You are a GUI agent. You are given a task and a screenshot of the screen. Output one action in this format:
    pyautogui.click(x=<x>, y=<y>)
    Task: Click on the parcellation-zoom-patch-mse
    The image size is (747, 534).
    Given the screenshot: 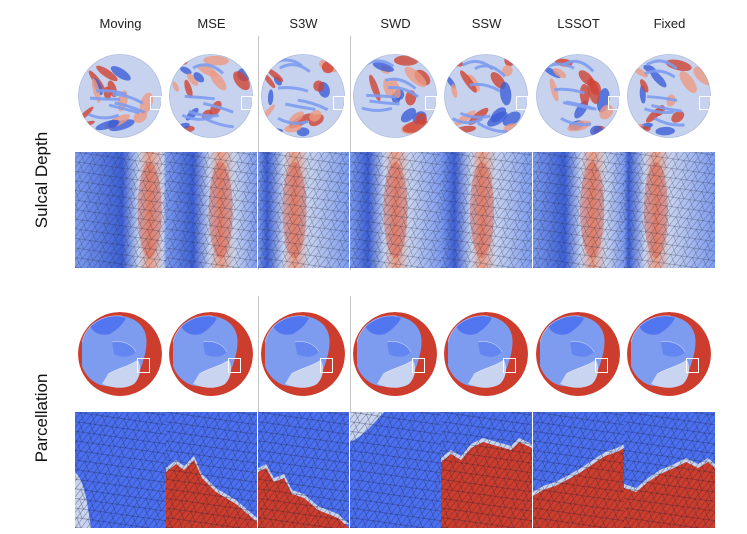 What is the action you would take?
    pyautogui.click(x=211, y=470)
    